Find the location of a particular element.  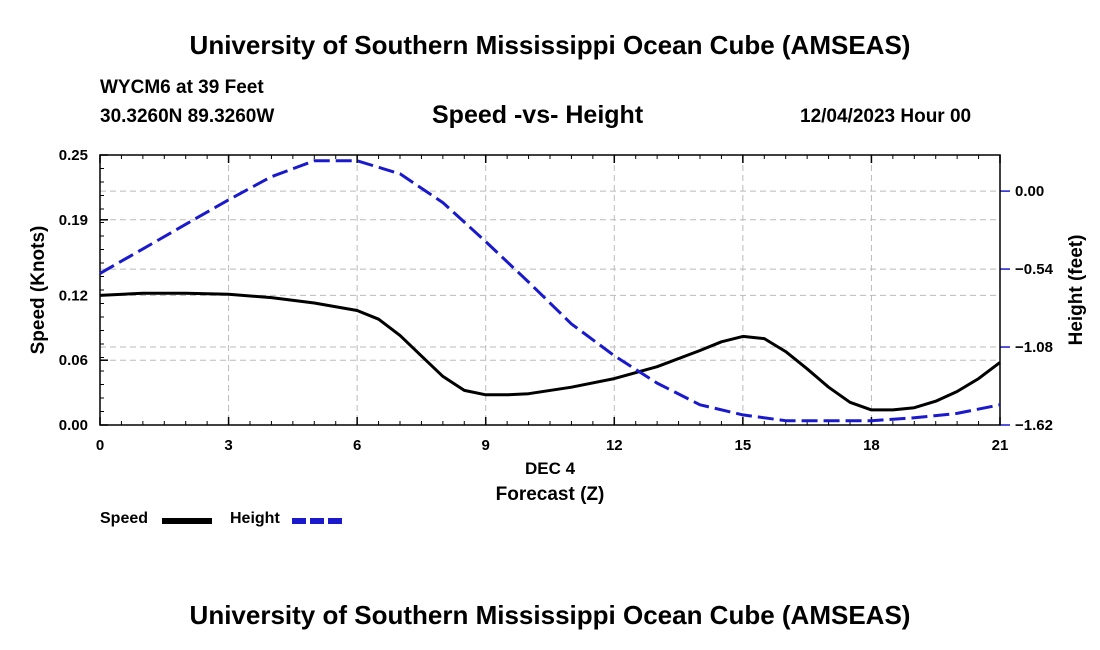

x-tick-label: 15 is located at coordinates (743, 445).